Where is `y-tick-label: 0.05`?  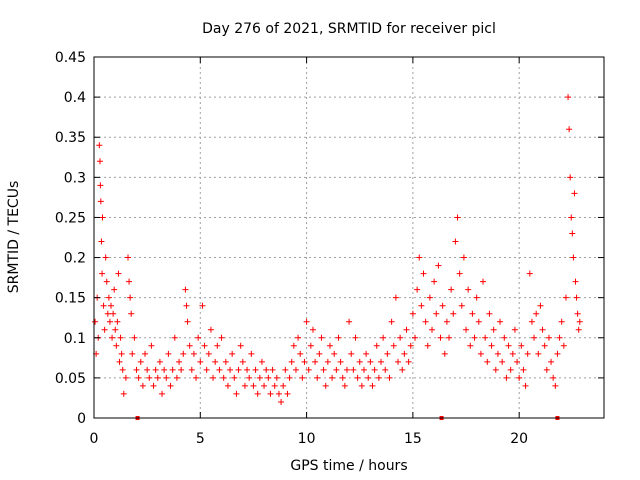 y-tick-label: 0.05 is located at coordinates (70, 379).